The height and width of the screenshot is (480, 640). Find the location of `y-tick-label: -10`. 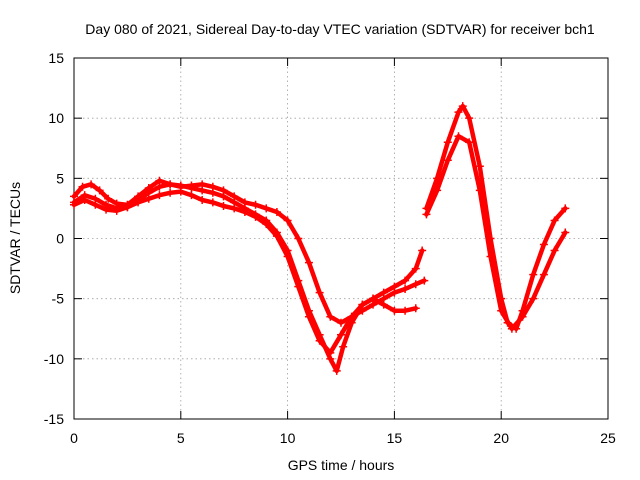

y-tick-label: -10 is located at coordinates (54, 359).